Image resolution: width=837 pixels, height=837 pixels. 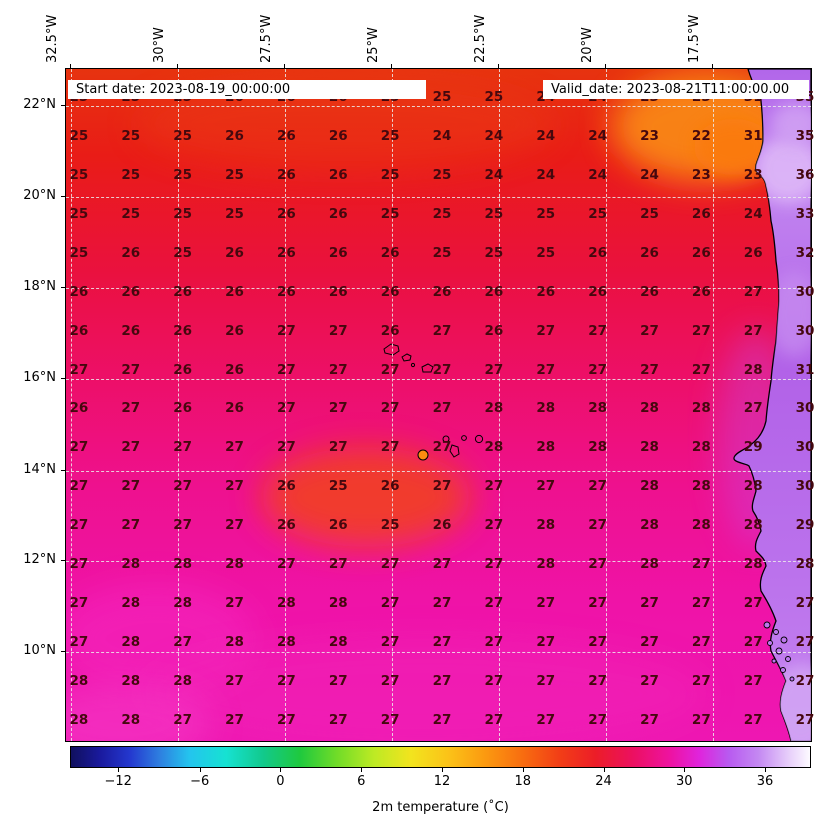 What do you see at coordinates (603, 781) in the screenshot?
I see `colorbar-tick-label: 24` at bounding box center [603, 781].